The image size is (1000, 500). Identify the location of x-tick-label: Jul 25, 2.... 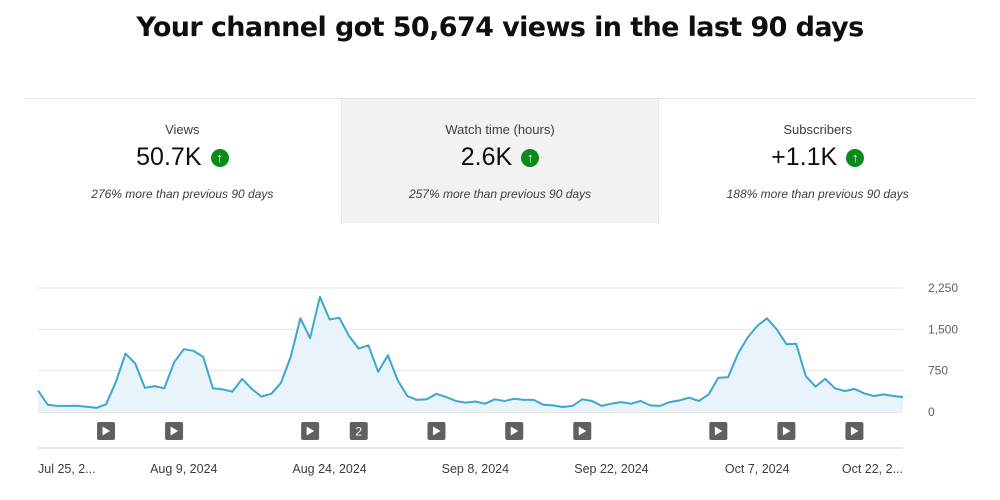
(67, 469).